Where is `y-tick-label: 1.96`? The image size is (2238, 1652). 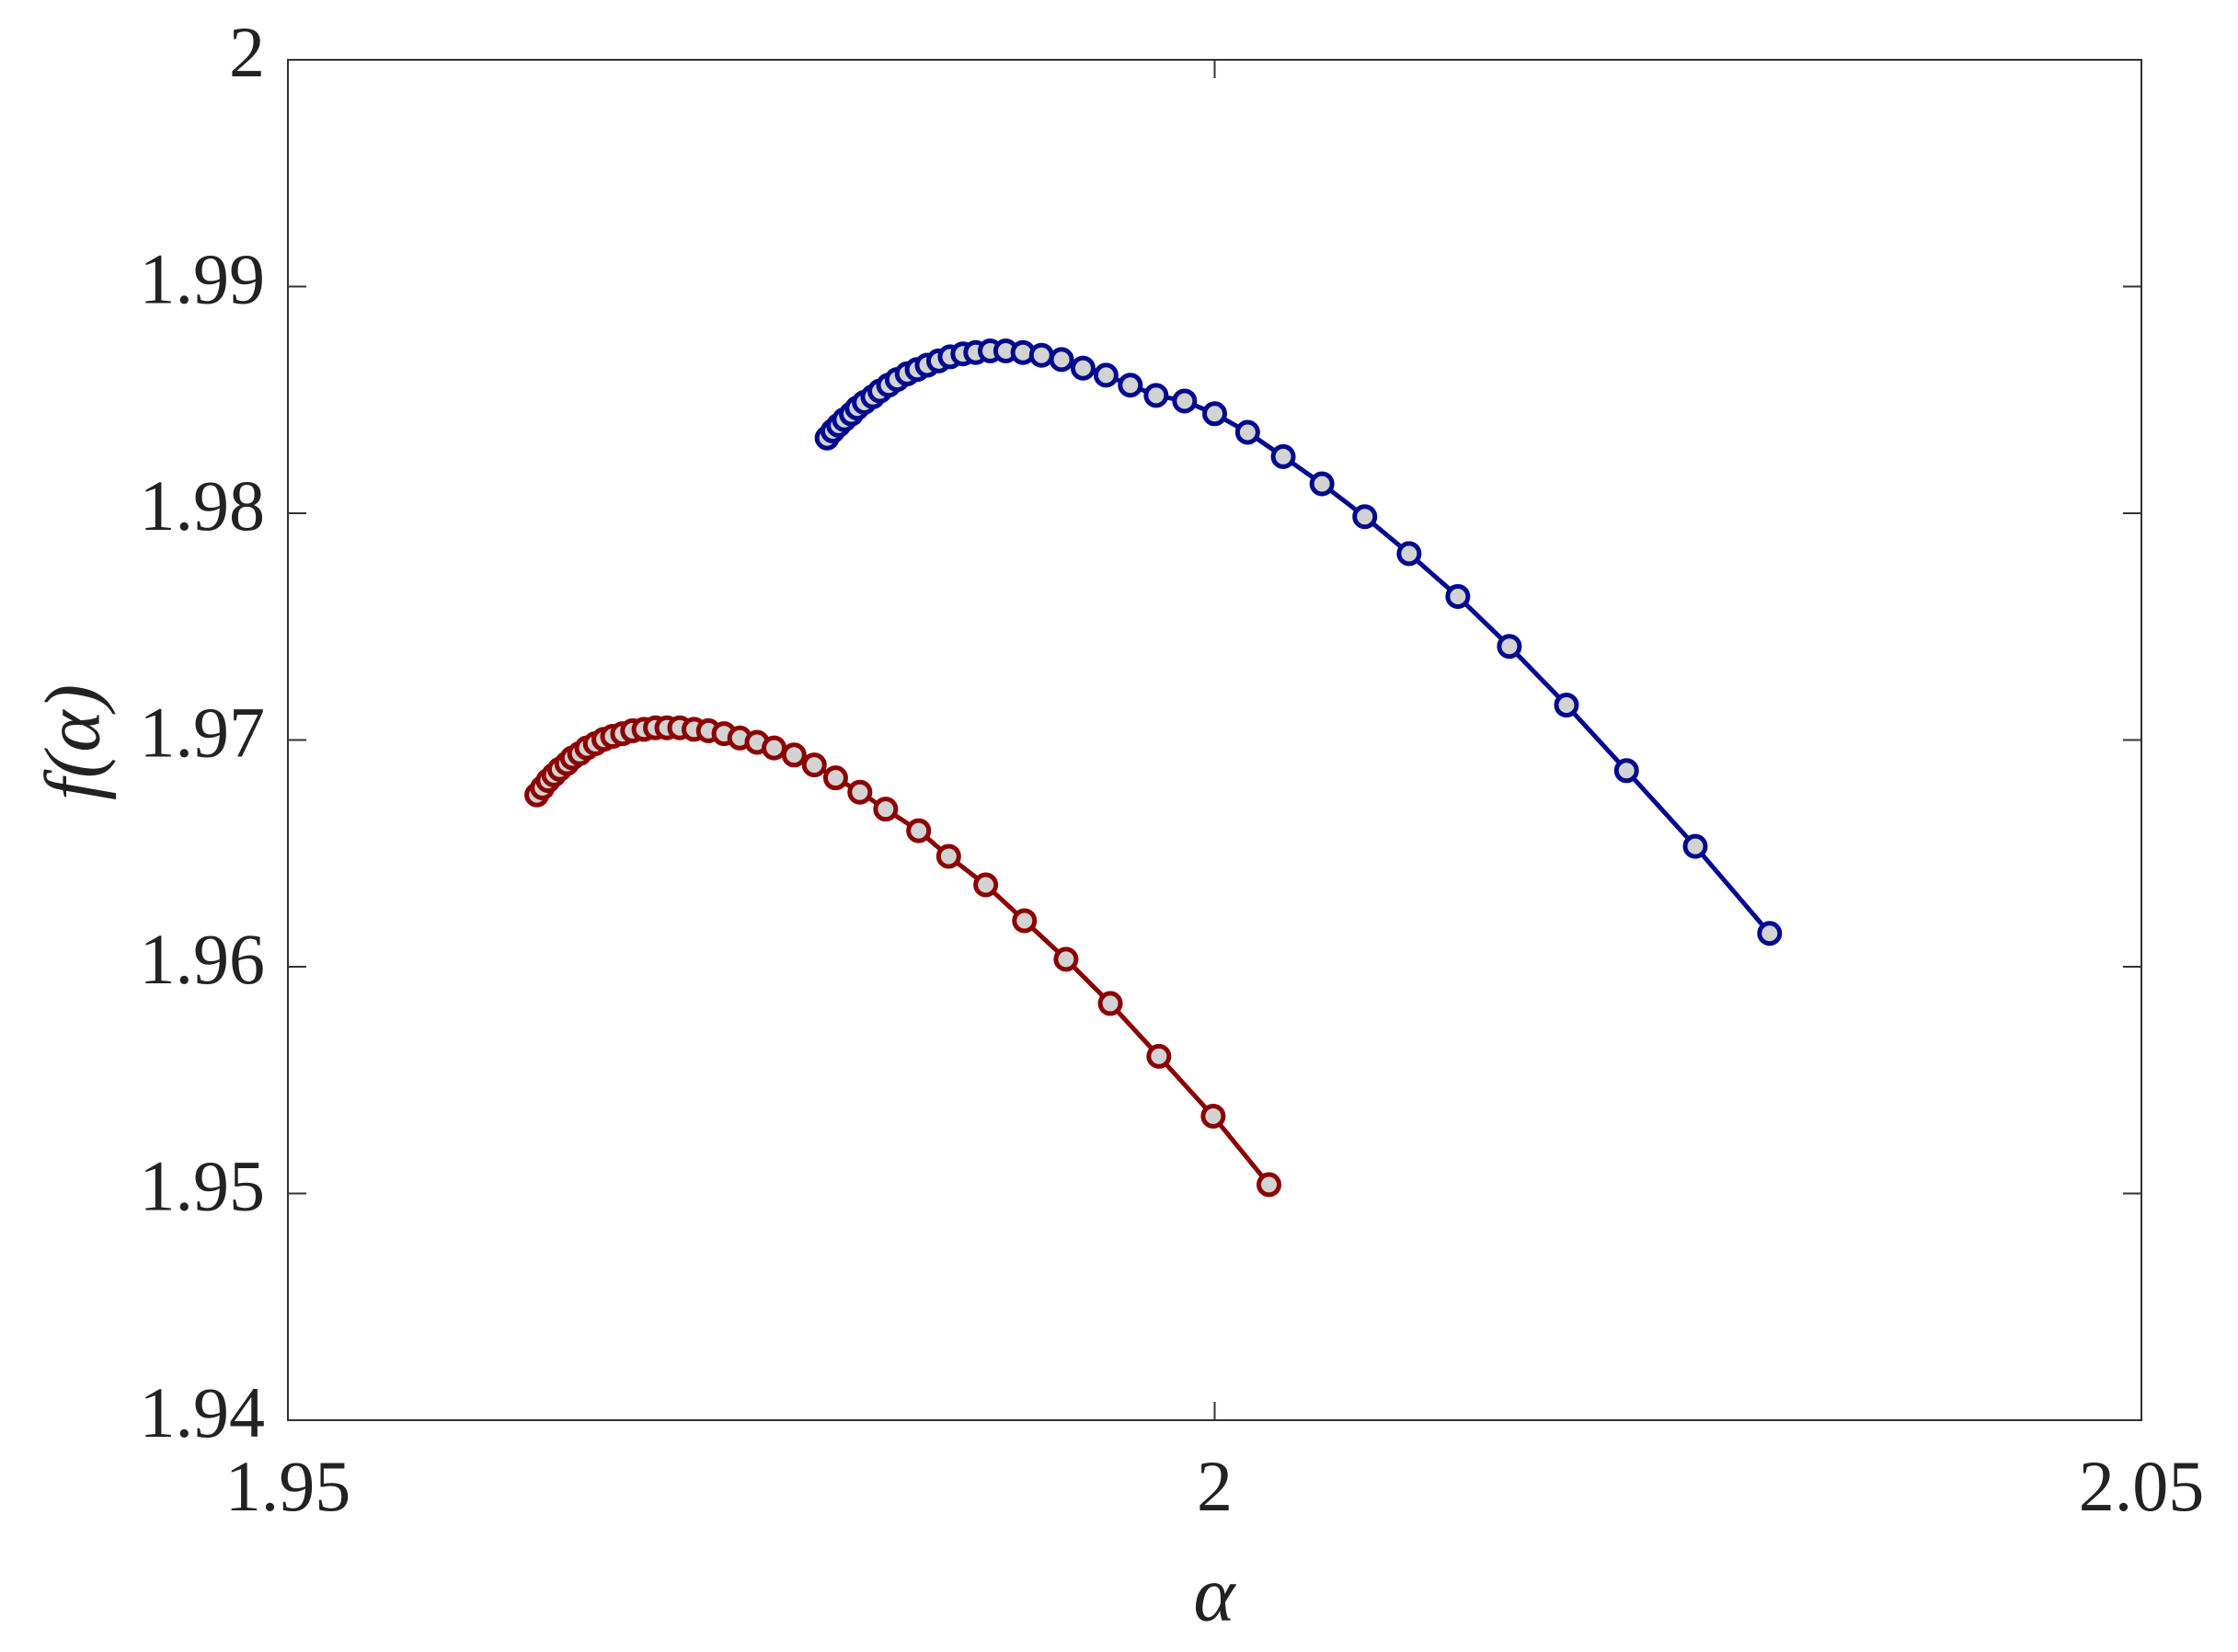
y-tick-label: 1.96 is located at coordinates (203, 959).